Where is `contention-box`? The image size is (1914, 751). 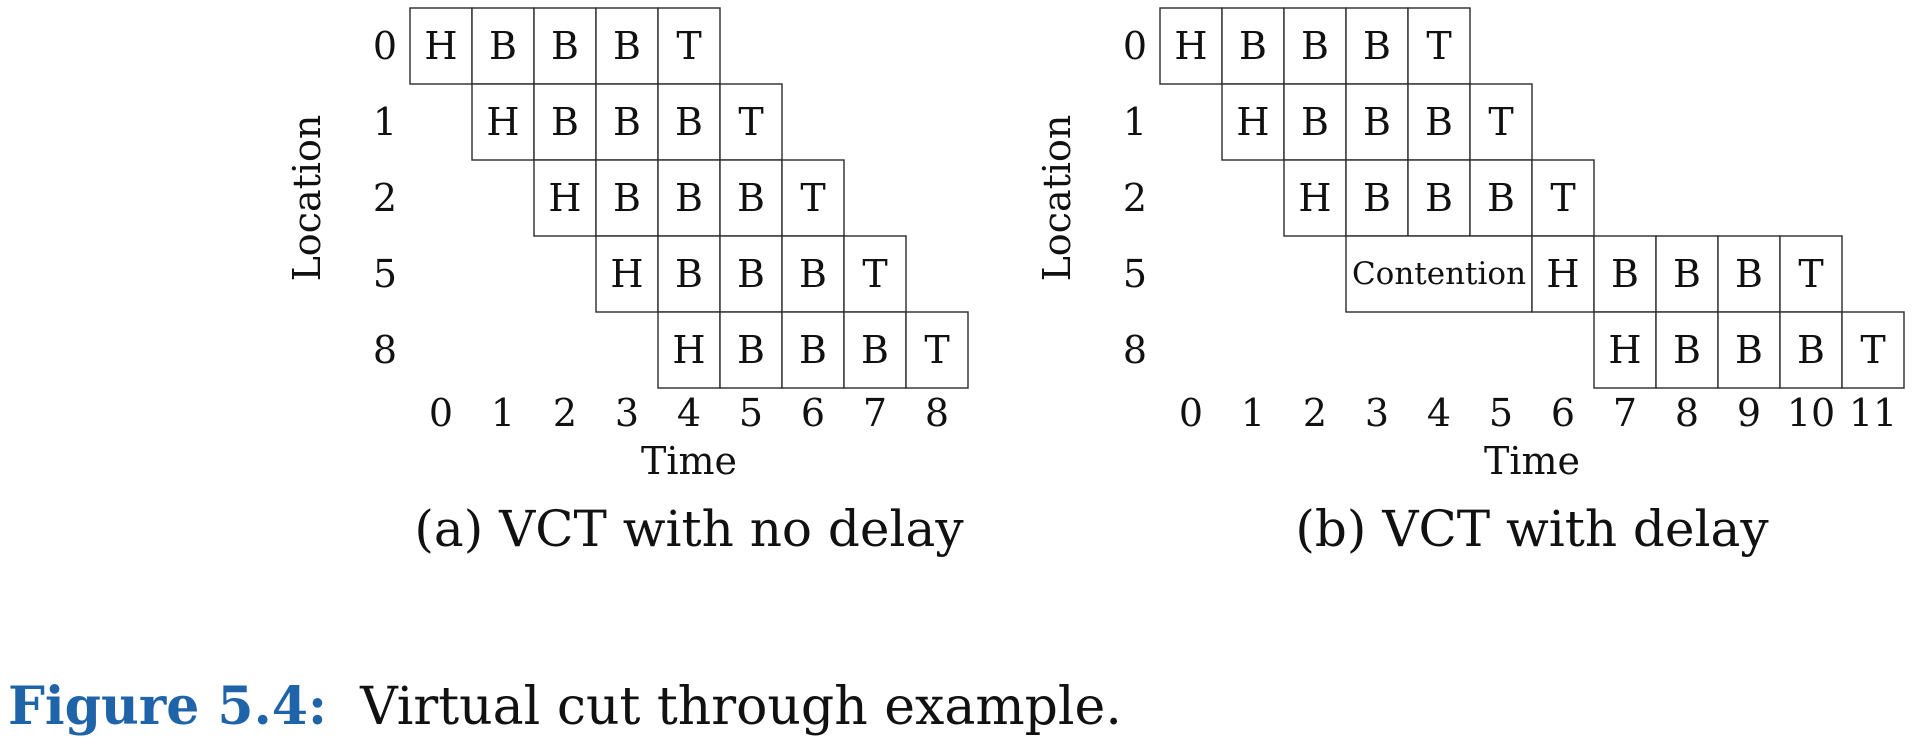 contention-box is located at coordinates (1439, 274).